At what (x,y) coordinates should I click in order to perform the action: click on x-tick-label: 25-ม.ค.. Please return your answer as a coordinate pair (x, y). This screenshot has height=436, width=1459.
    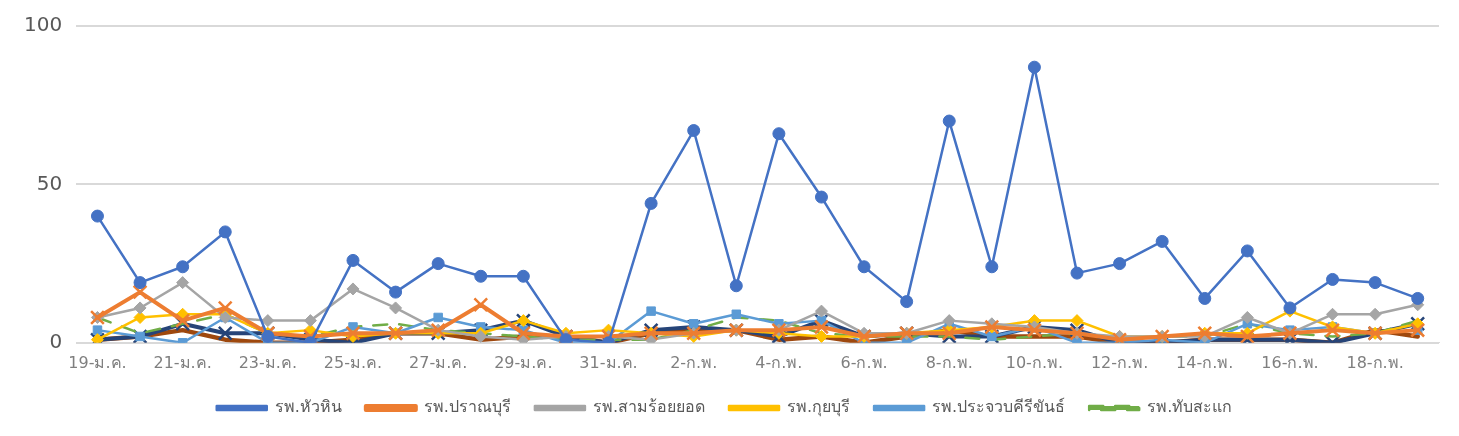
    Looking at the image, I should click on (353, 362).